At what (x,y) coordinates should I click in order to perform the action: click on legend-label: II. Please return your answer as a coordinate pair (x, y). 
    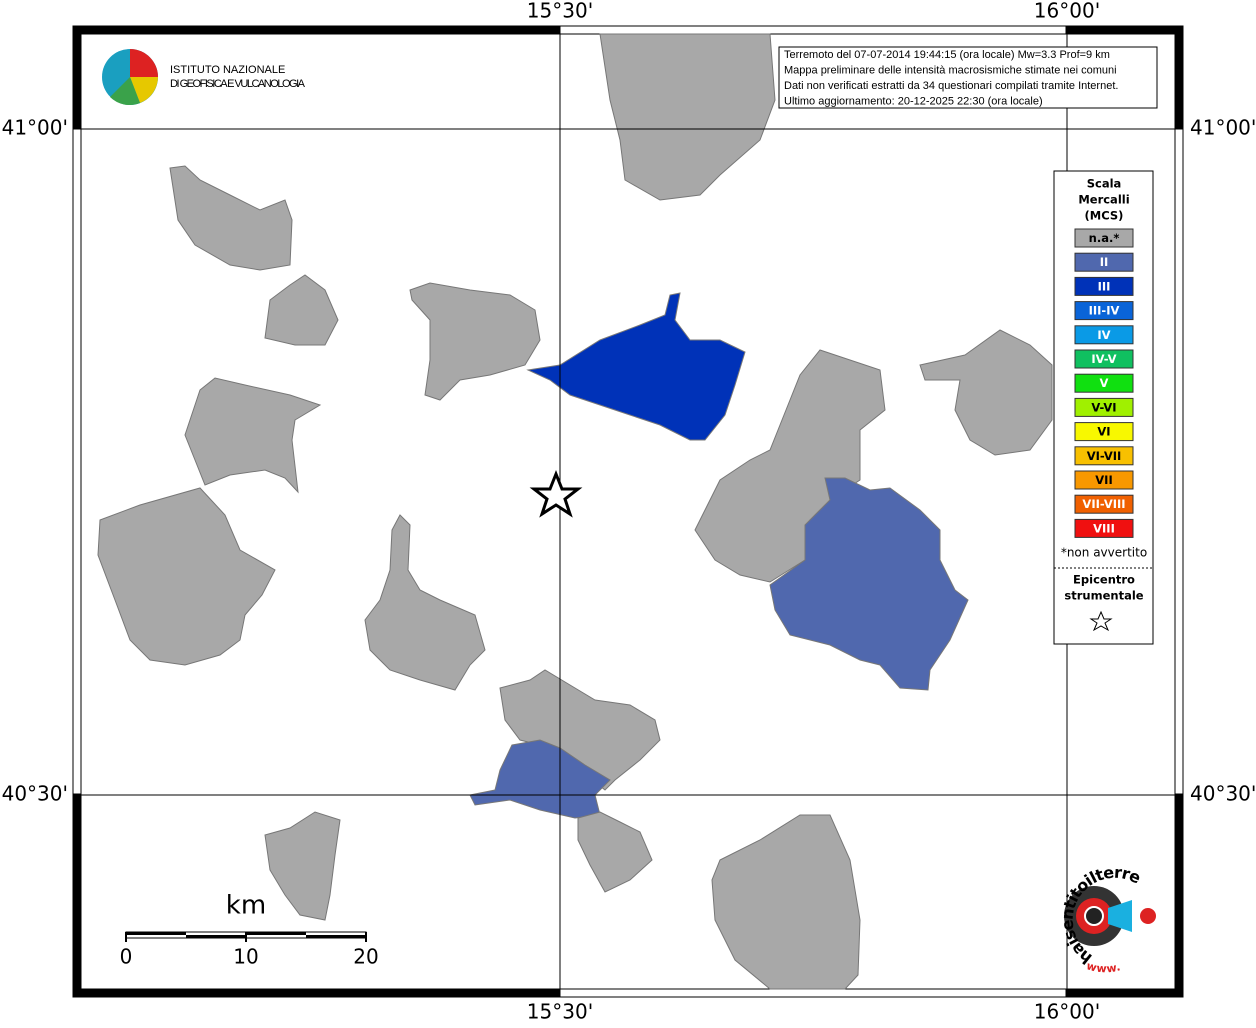
    Looking at the image, I should click on (1104, 262).